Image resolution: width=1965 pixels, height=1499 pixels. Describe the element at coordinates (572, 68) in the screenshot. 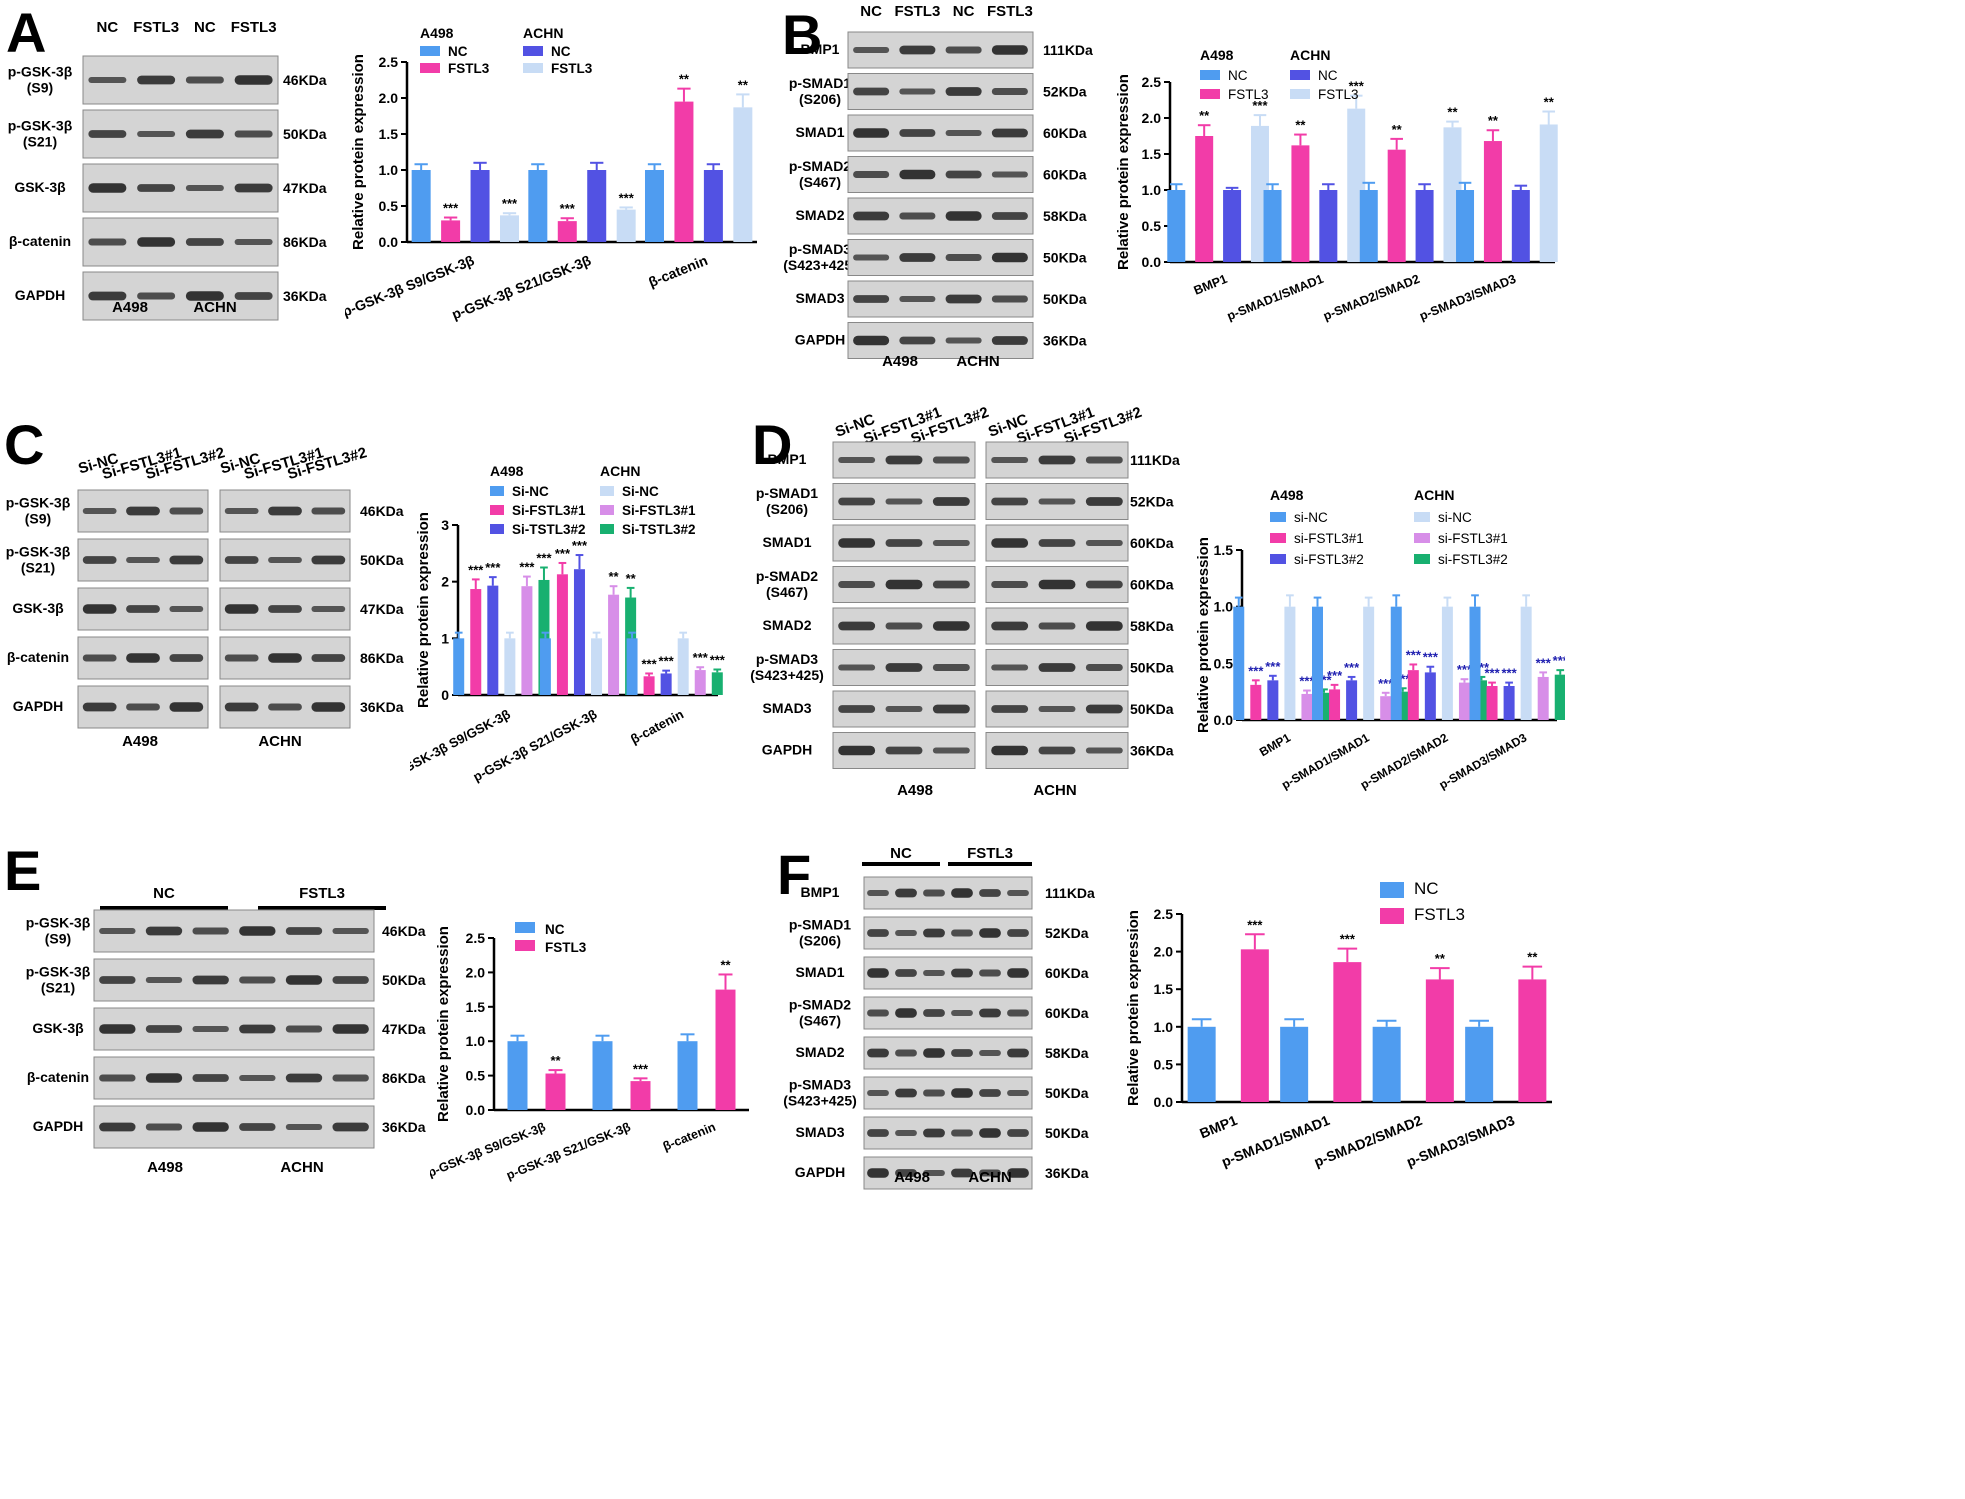

I see `legend-label: FSTL3` at that location.